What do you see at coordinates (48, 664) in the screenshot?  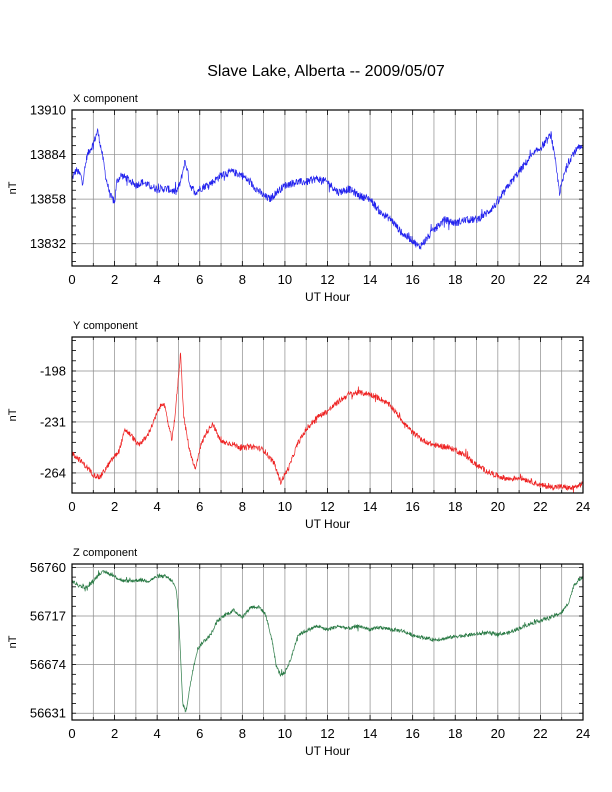 I see `y-tick-label: 56674` at bounding box center [48, 664].